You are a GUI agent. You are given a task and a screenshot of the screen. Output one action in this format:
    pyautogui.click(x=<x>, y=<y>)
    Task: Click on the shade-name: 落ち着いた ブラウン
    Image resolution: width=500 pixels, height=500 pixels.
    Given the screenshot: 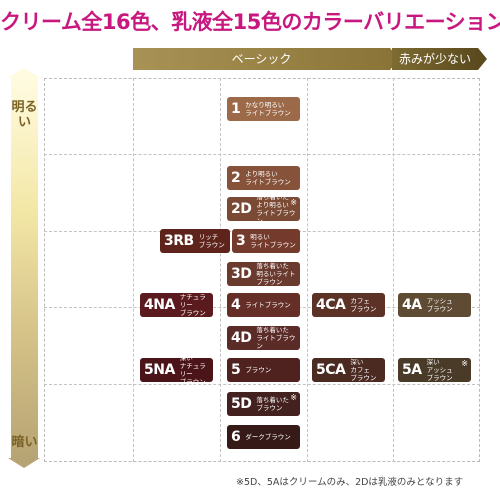 What is the action you would take?
    pyautogui.click(x=272, y=404)
    